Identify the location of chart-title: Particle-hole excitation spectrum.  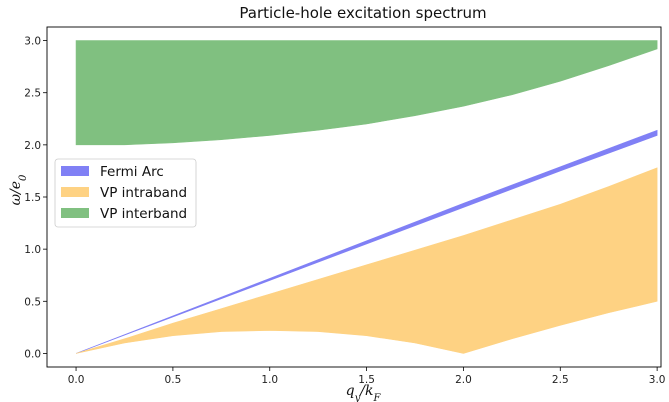
(362, 13).